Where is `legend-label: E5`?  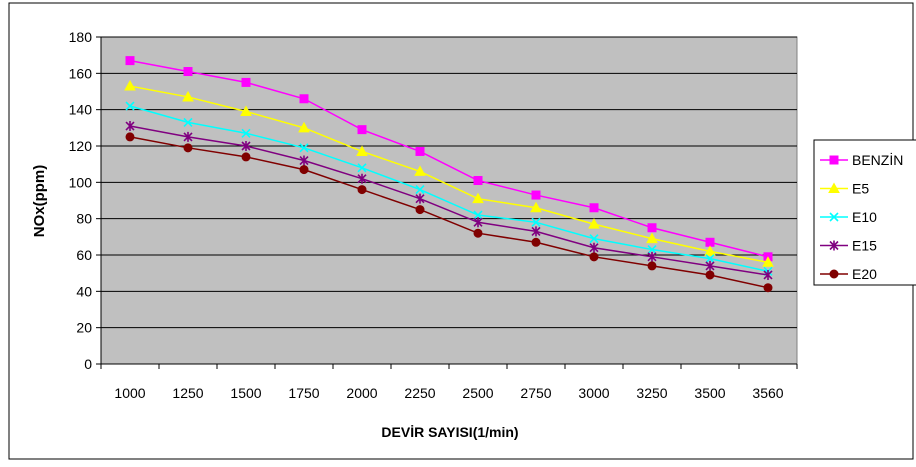 legend-label: E5 is located at coordinates (860, 189).